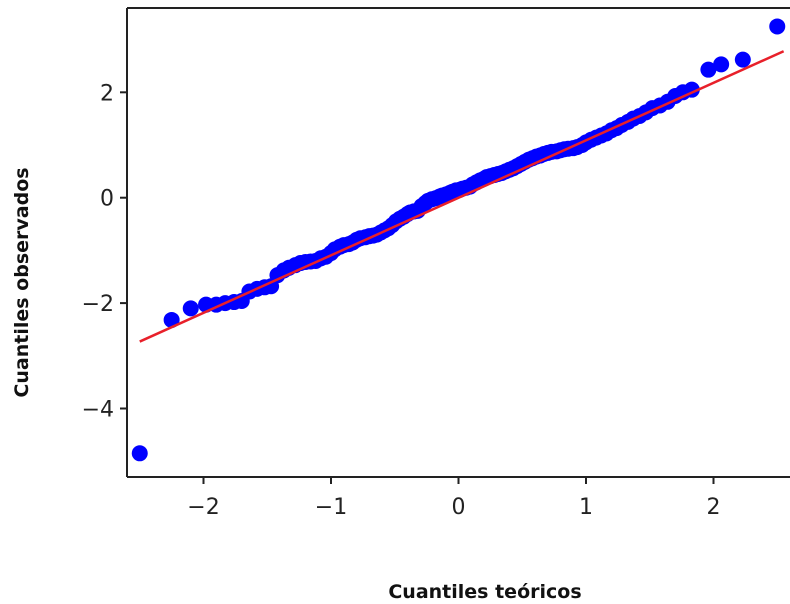 The width and height of the screenshot is (790, 604). What do you see at coordinates (107, 199) in the screenshot?
I see `y-tick-label: 0` at bounding box center [107, 199].